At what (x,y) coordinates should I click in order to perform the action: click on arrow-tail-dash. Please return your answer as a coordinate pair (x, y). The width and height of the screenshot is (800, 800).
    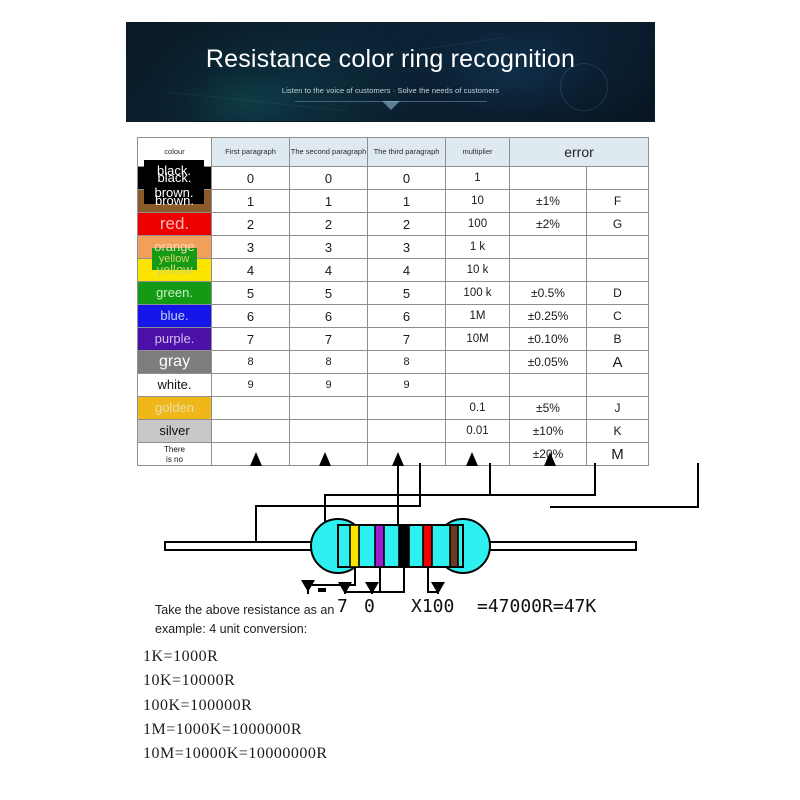
    Looking at the image, I should click on (322, 590).